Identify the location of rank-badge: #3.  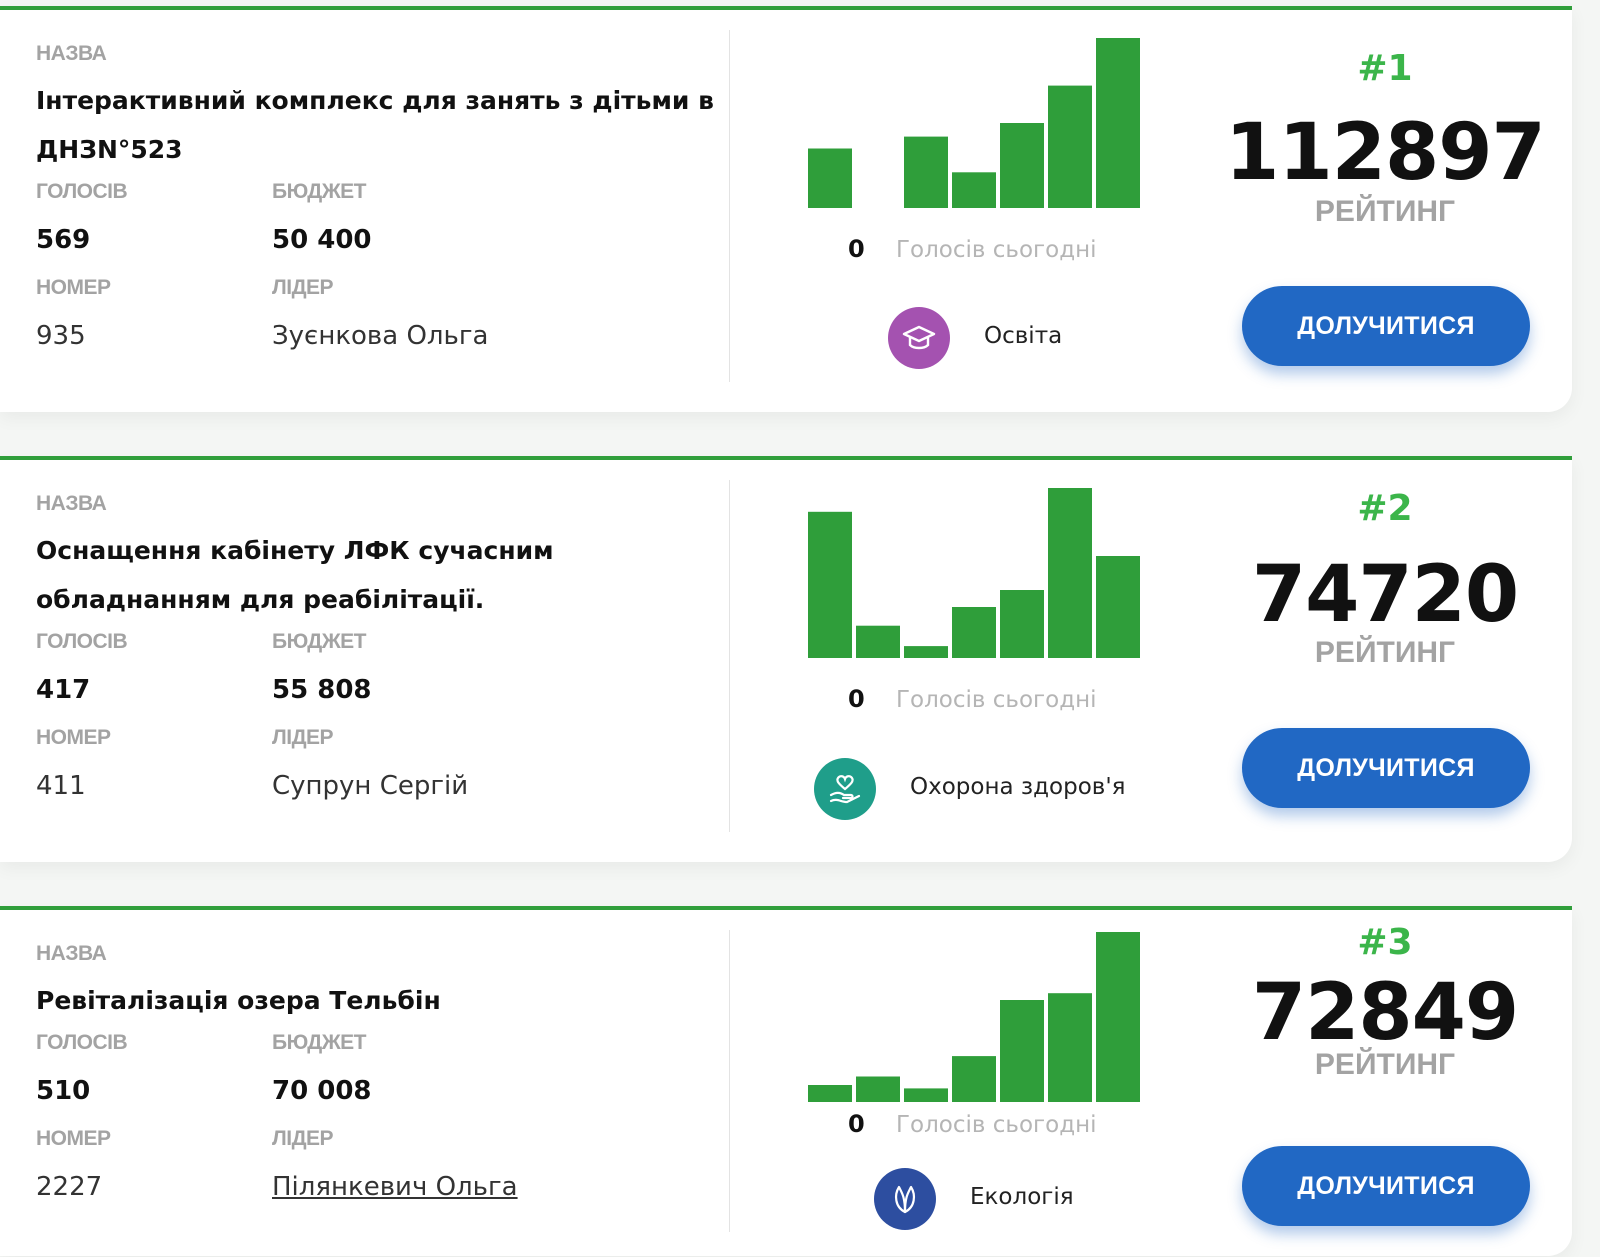
(1385, 942).